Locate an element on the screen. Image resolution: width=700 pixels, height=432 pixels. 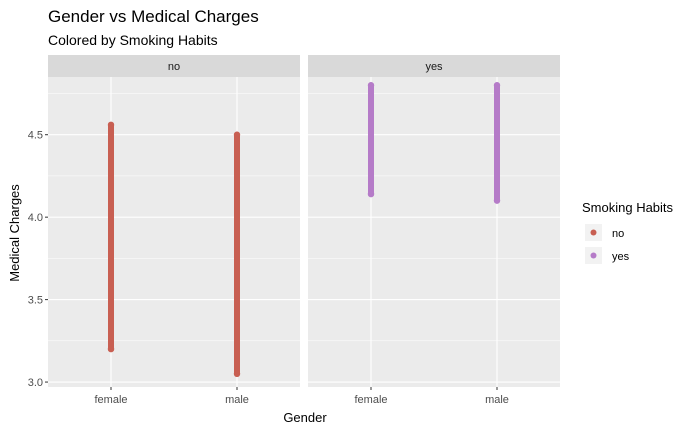
legend-label: no is located at coordinates (618, 234).